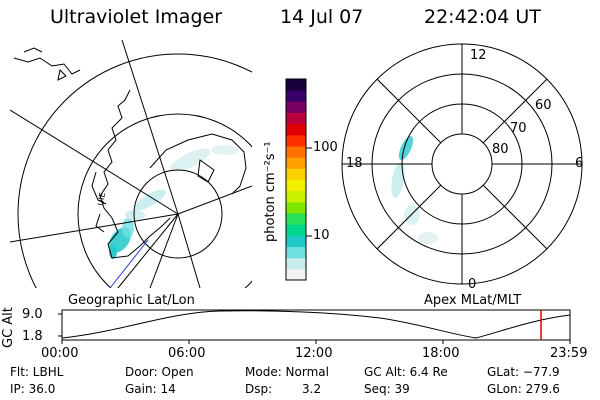 This screenshot has height=400, width=600. I want to click on map-label: UIE, so click(101, 199).